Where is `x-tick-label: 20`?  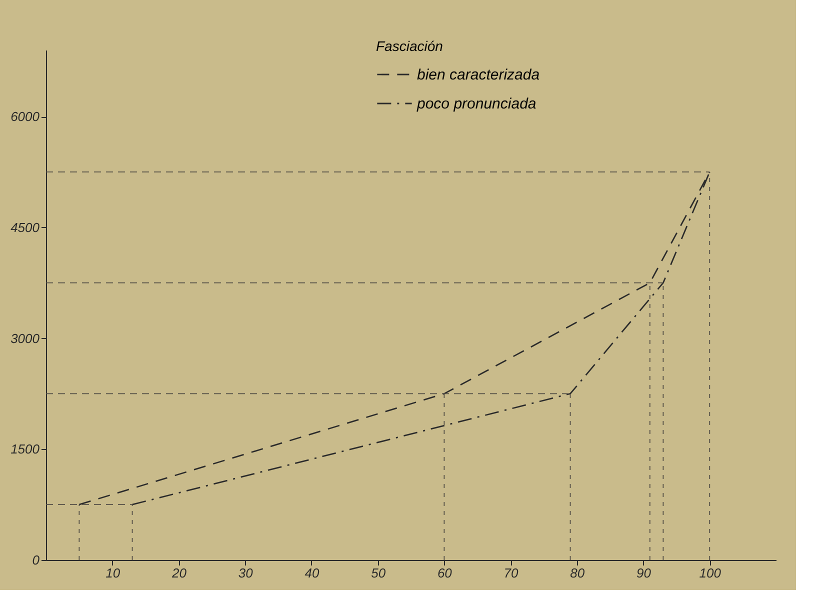 x-tick-label: 20 is located at coordinates (179, 573).